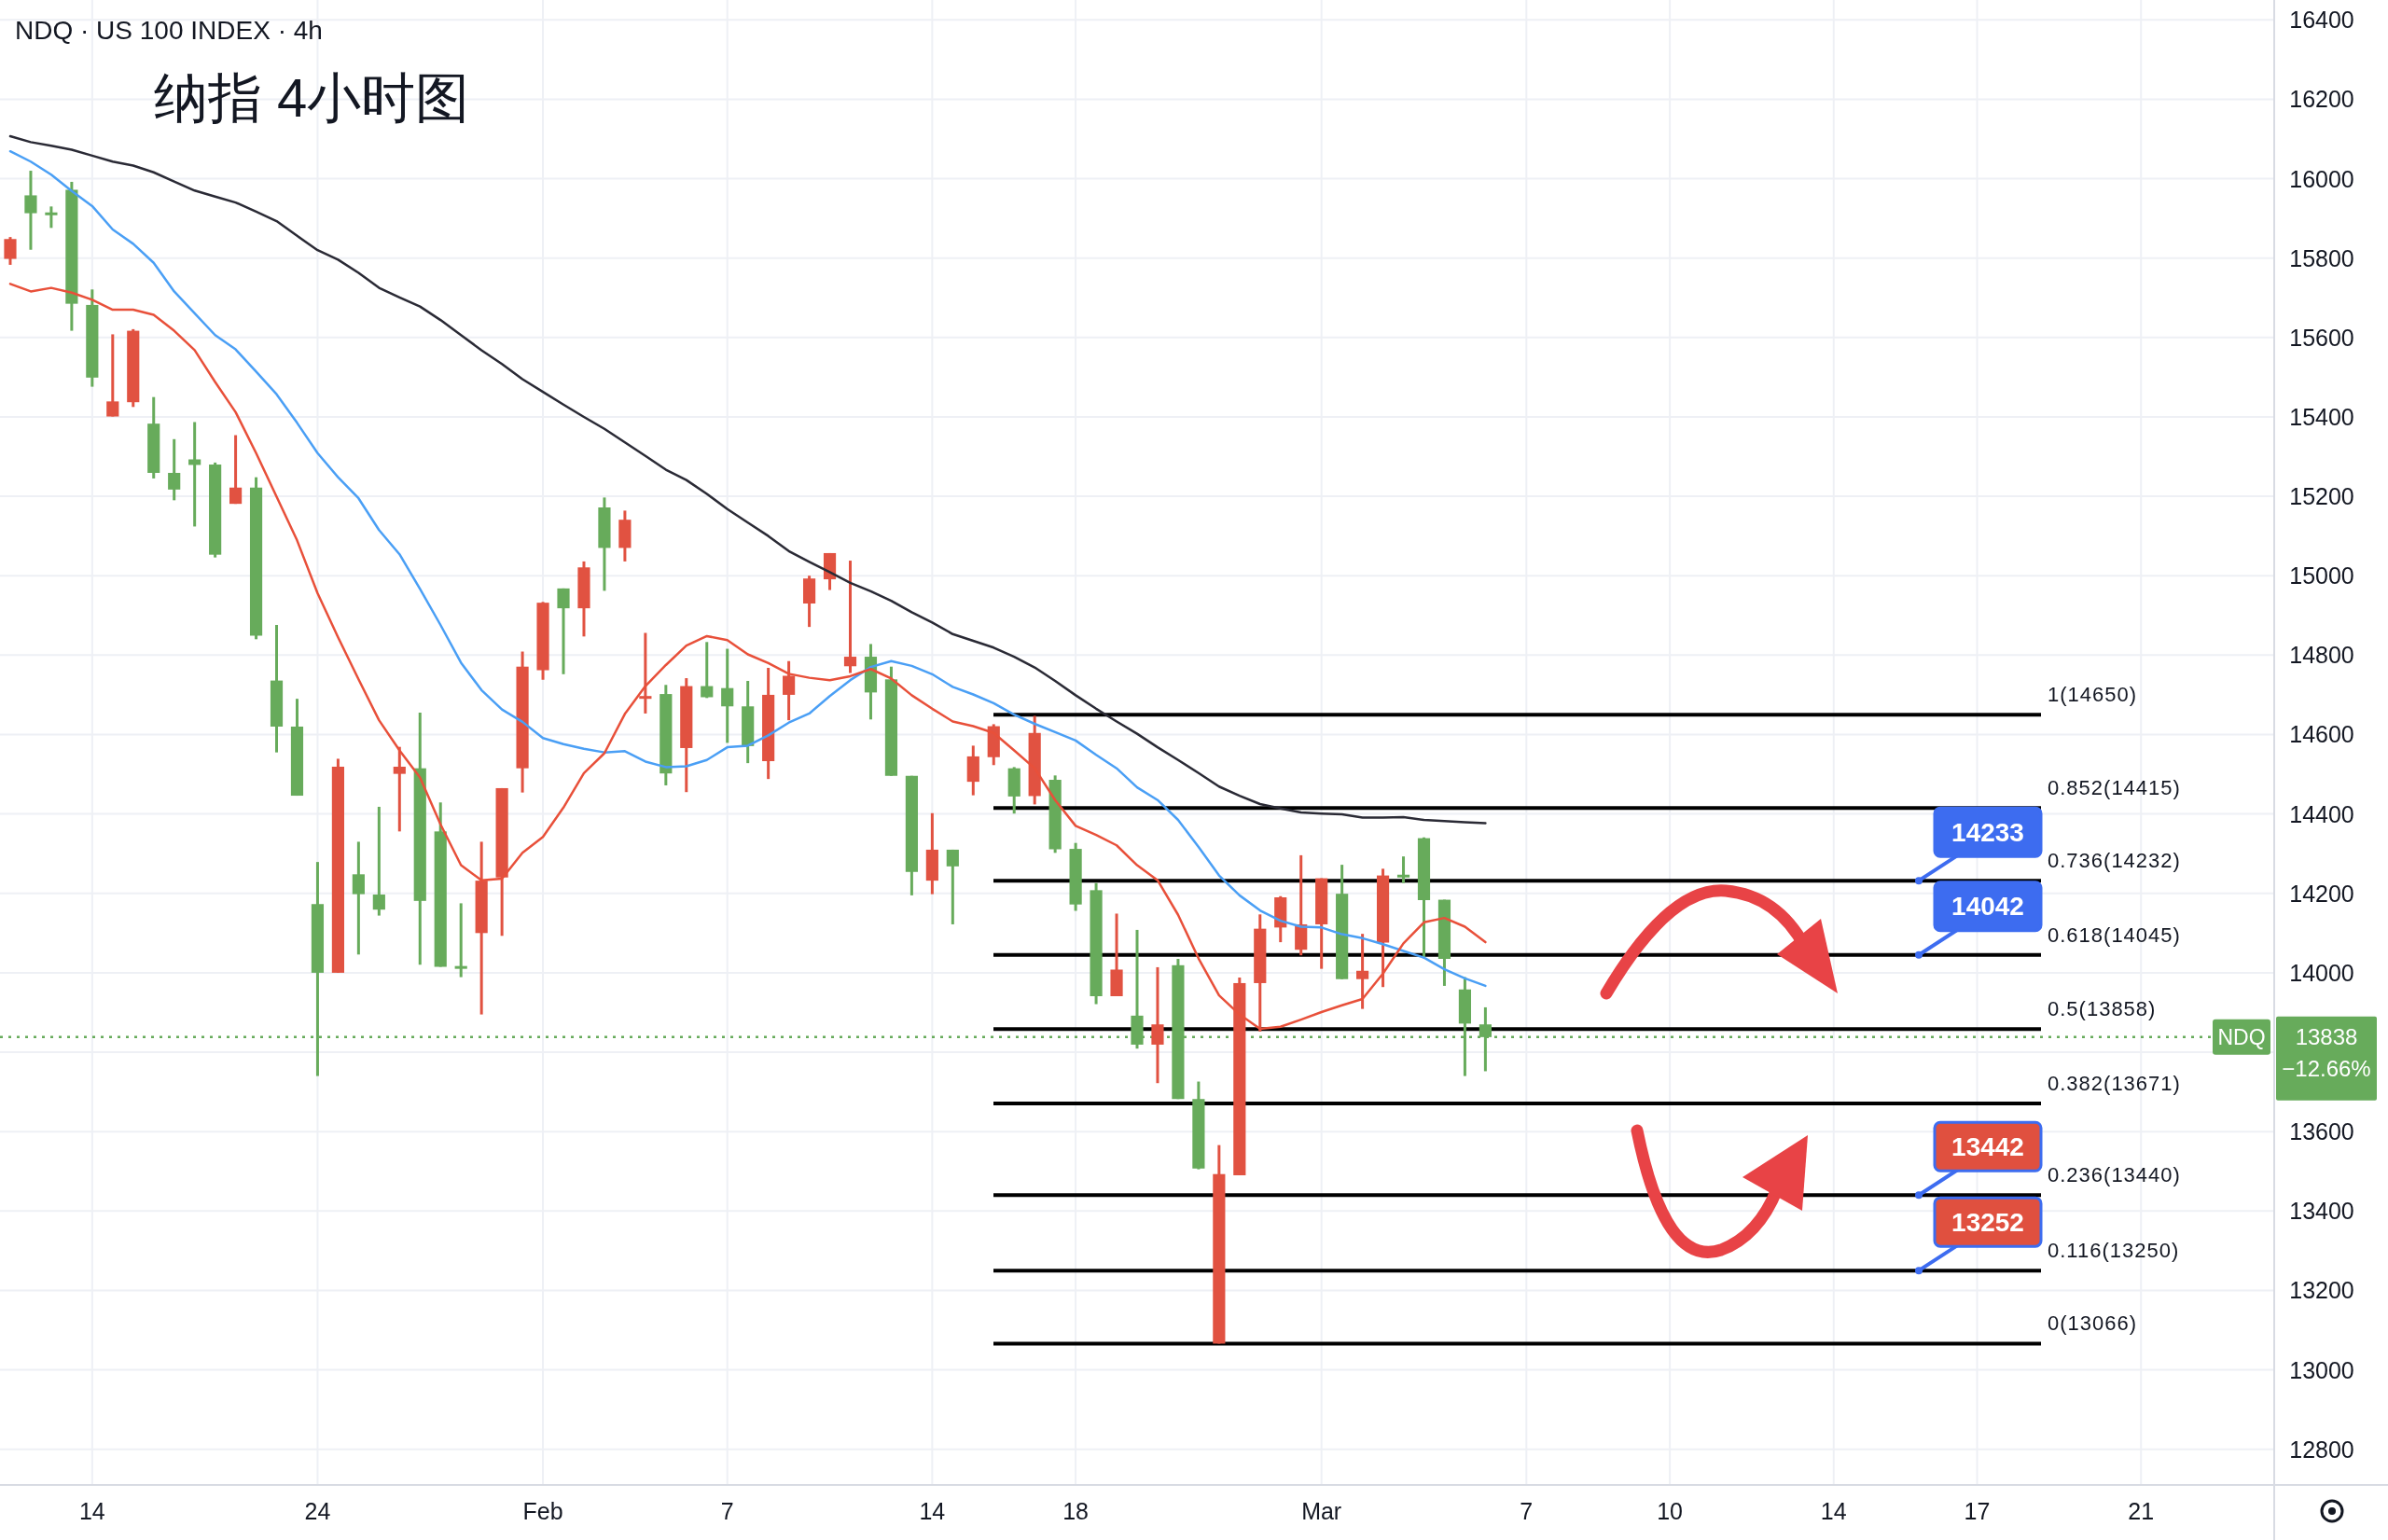  What do you see at coordinates (2321, 1211) in the screenshot?
I see `y-tick-label: 13400` at bounding box center [2321, 1211].